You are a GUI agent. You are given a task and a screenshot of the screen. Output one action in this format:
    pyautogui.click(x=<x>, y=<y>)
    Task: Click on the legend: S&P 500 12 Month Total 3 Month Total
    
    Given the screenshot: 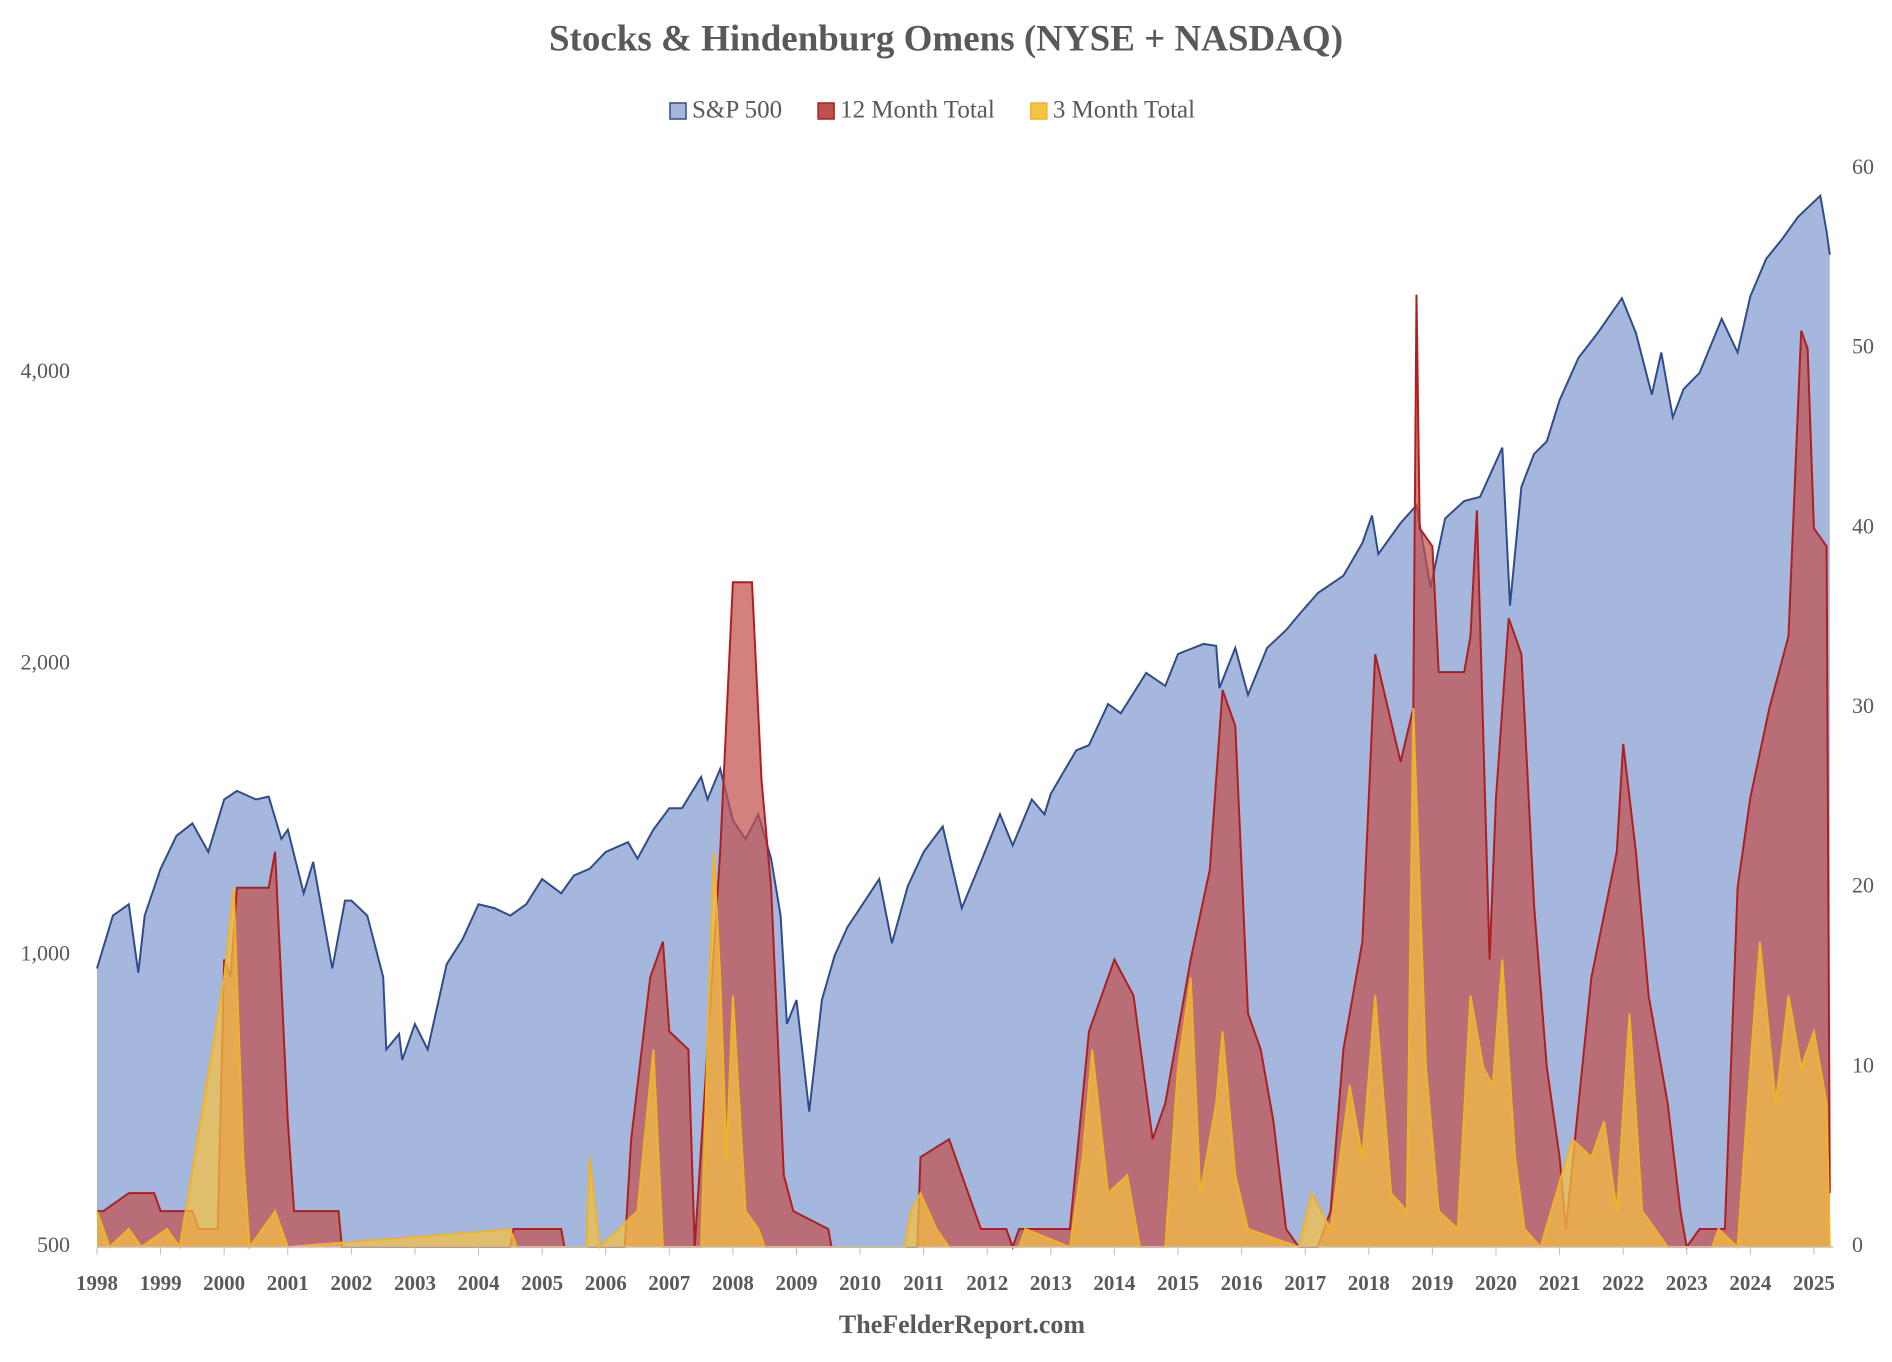 What is the action you would take?
    pyautogui.click(x=932, y=110)
    